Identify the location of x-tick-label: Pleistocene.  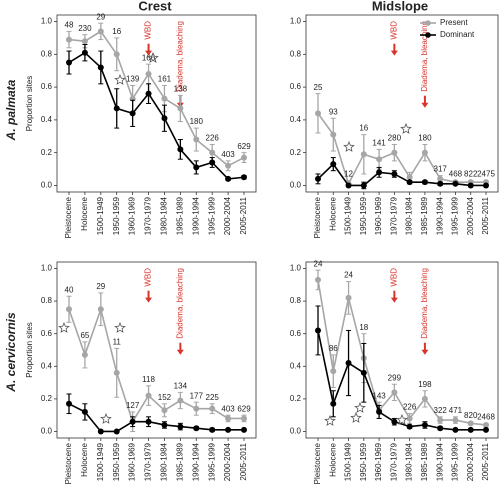
(317, 463).